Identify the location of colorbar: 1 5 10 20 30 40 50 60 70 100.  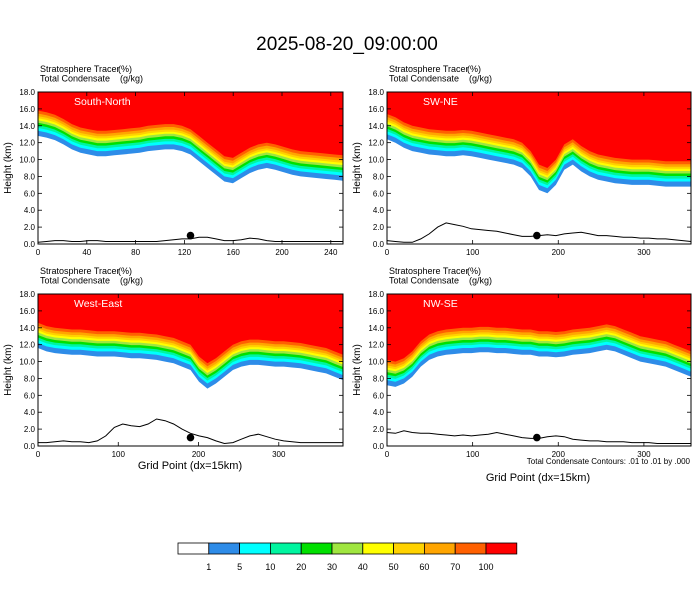
(347, 557).